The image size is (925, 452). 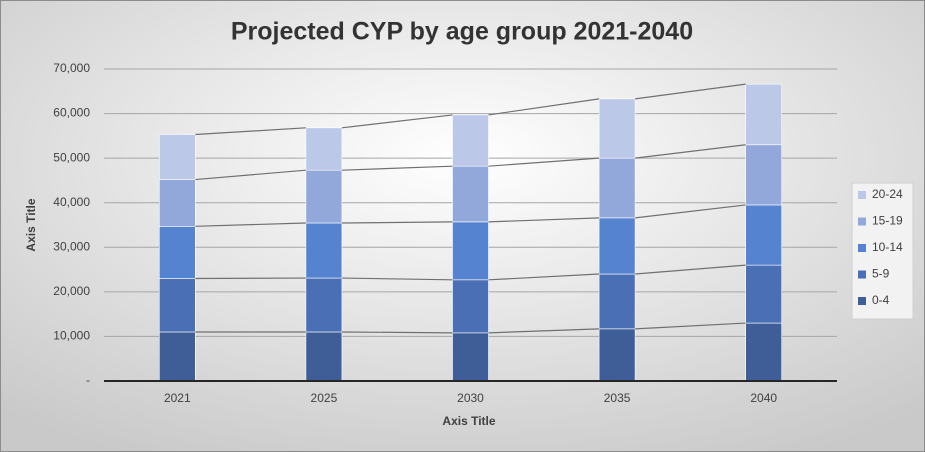 I want to click on y-tick-label: 30,000, so click(x=71, y=246).